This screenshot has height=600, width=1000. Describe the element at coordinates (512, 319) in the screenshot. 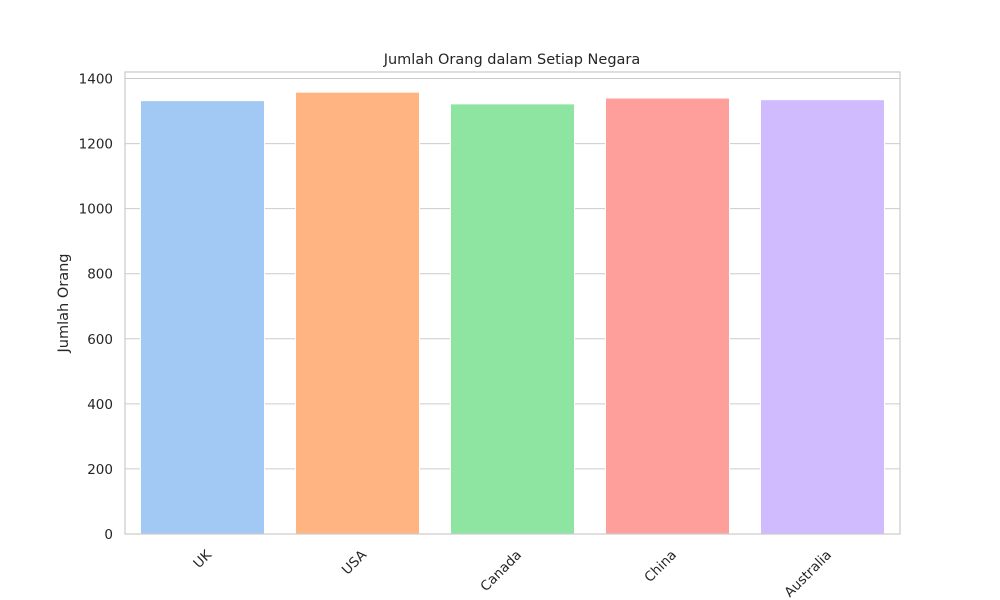

I see `bar-canada` at that location.